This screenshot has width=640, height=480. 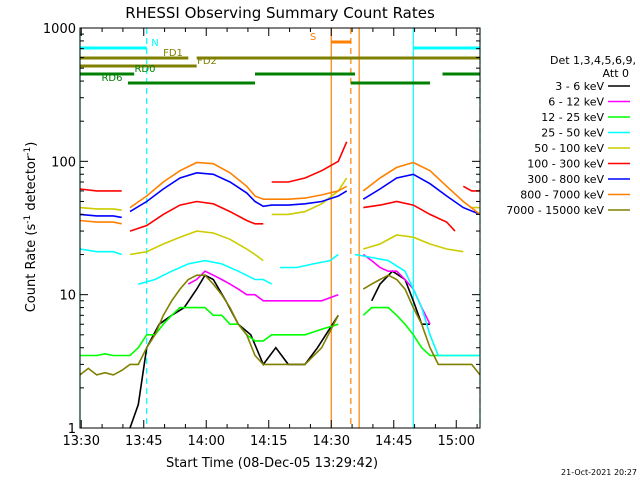 I want to click on series-7000-15000-kev, so click(x=280, y=325).